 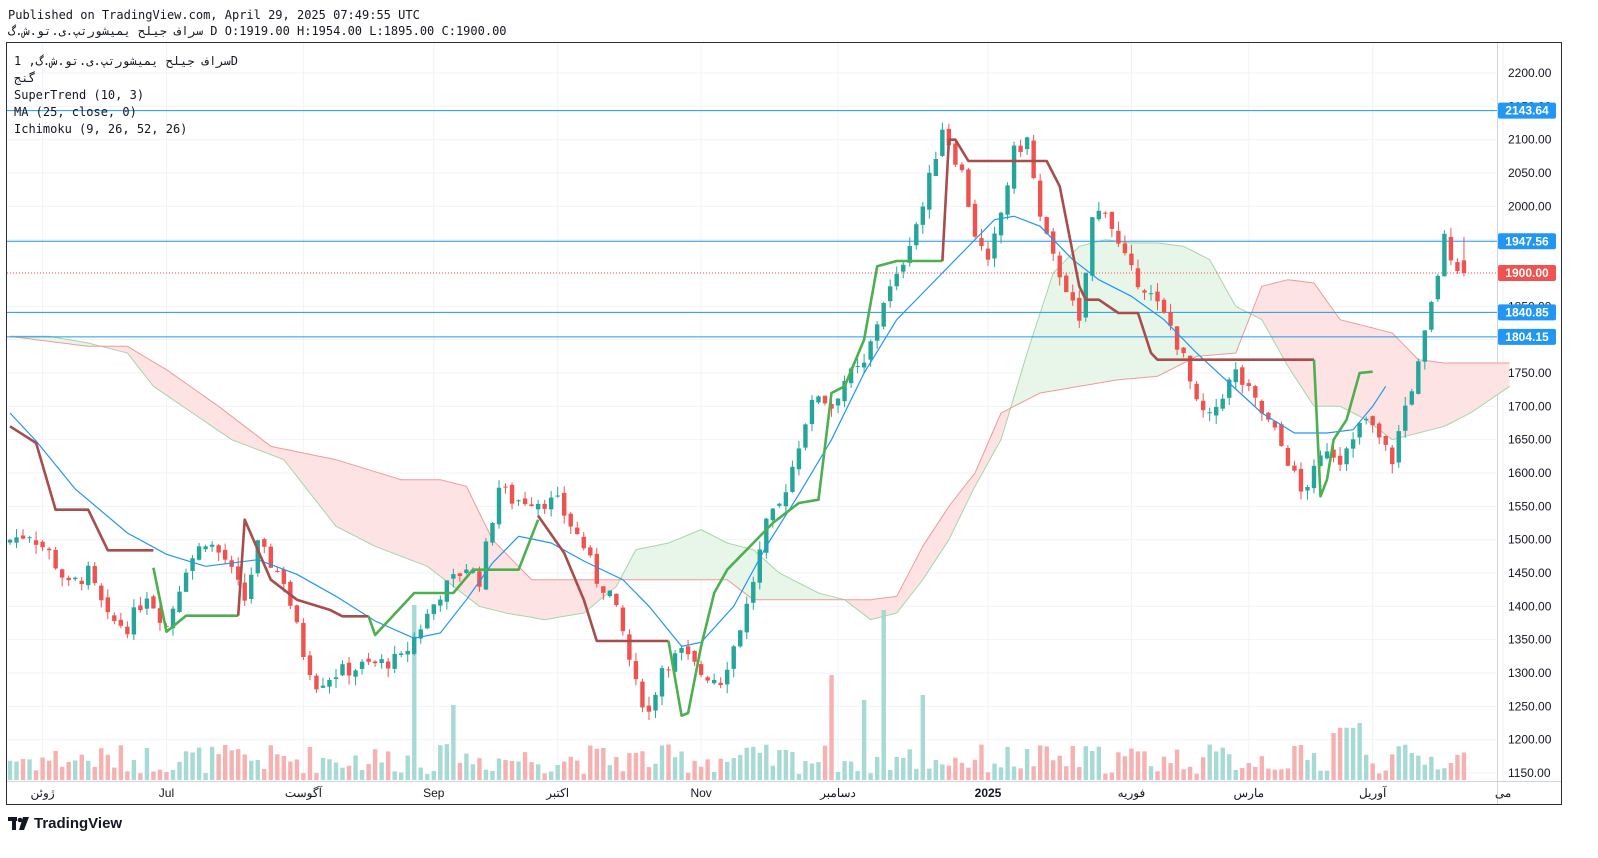 I want to click on x-tick-label: ژوئن, so click(x=43, y=793).